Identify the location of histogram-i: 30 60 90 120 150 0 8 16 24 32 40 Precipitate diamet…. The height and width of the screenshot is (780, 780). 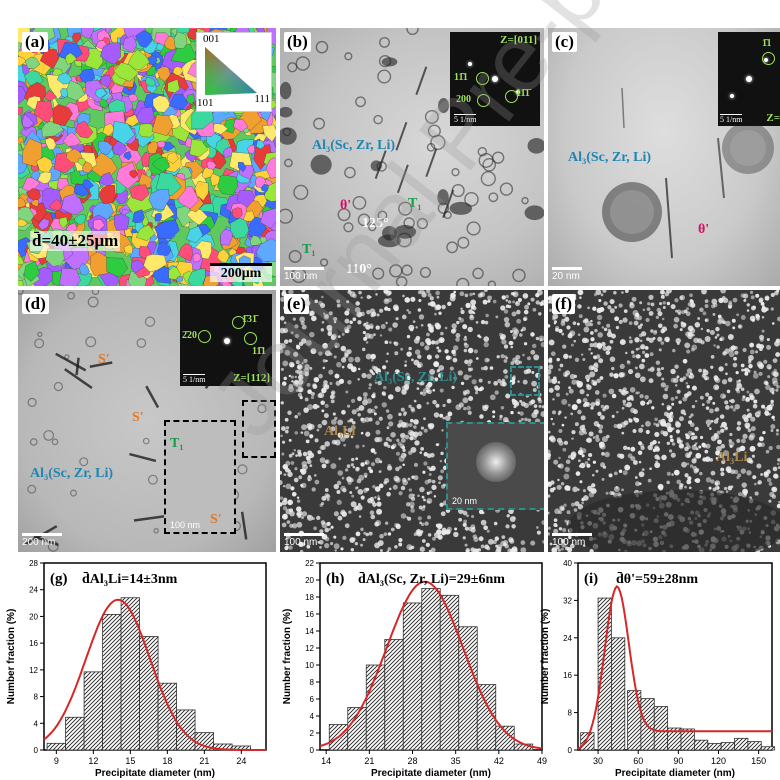
(658, 669).